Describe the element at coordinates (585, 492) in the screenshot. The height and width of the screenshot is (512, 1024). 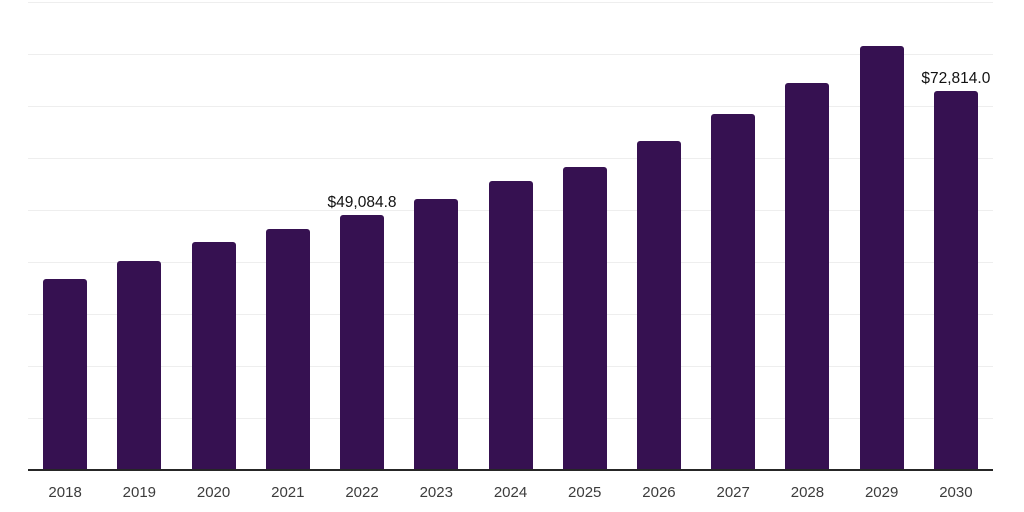
I see `x-tick-2025: 2025` at that location.